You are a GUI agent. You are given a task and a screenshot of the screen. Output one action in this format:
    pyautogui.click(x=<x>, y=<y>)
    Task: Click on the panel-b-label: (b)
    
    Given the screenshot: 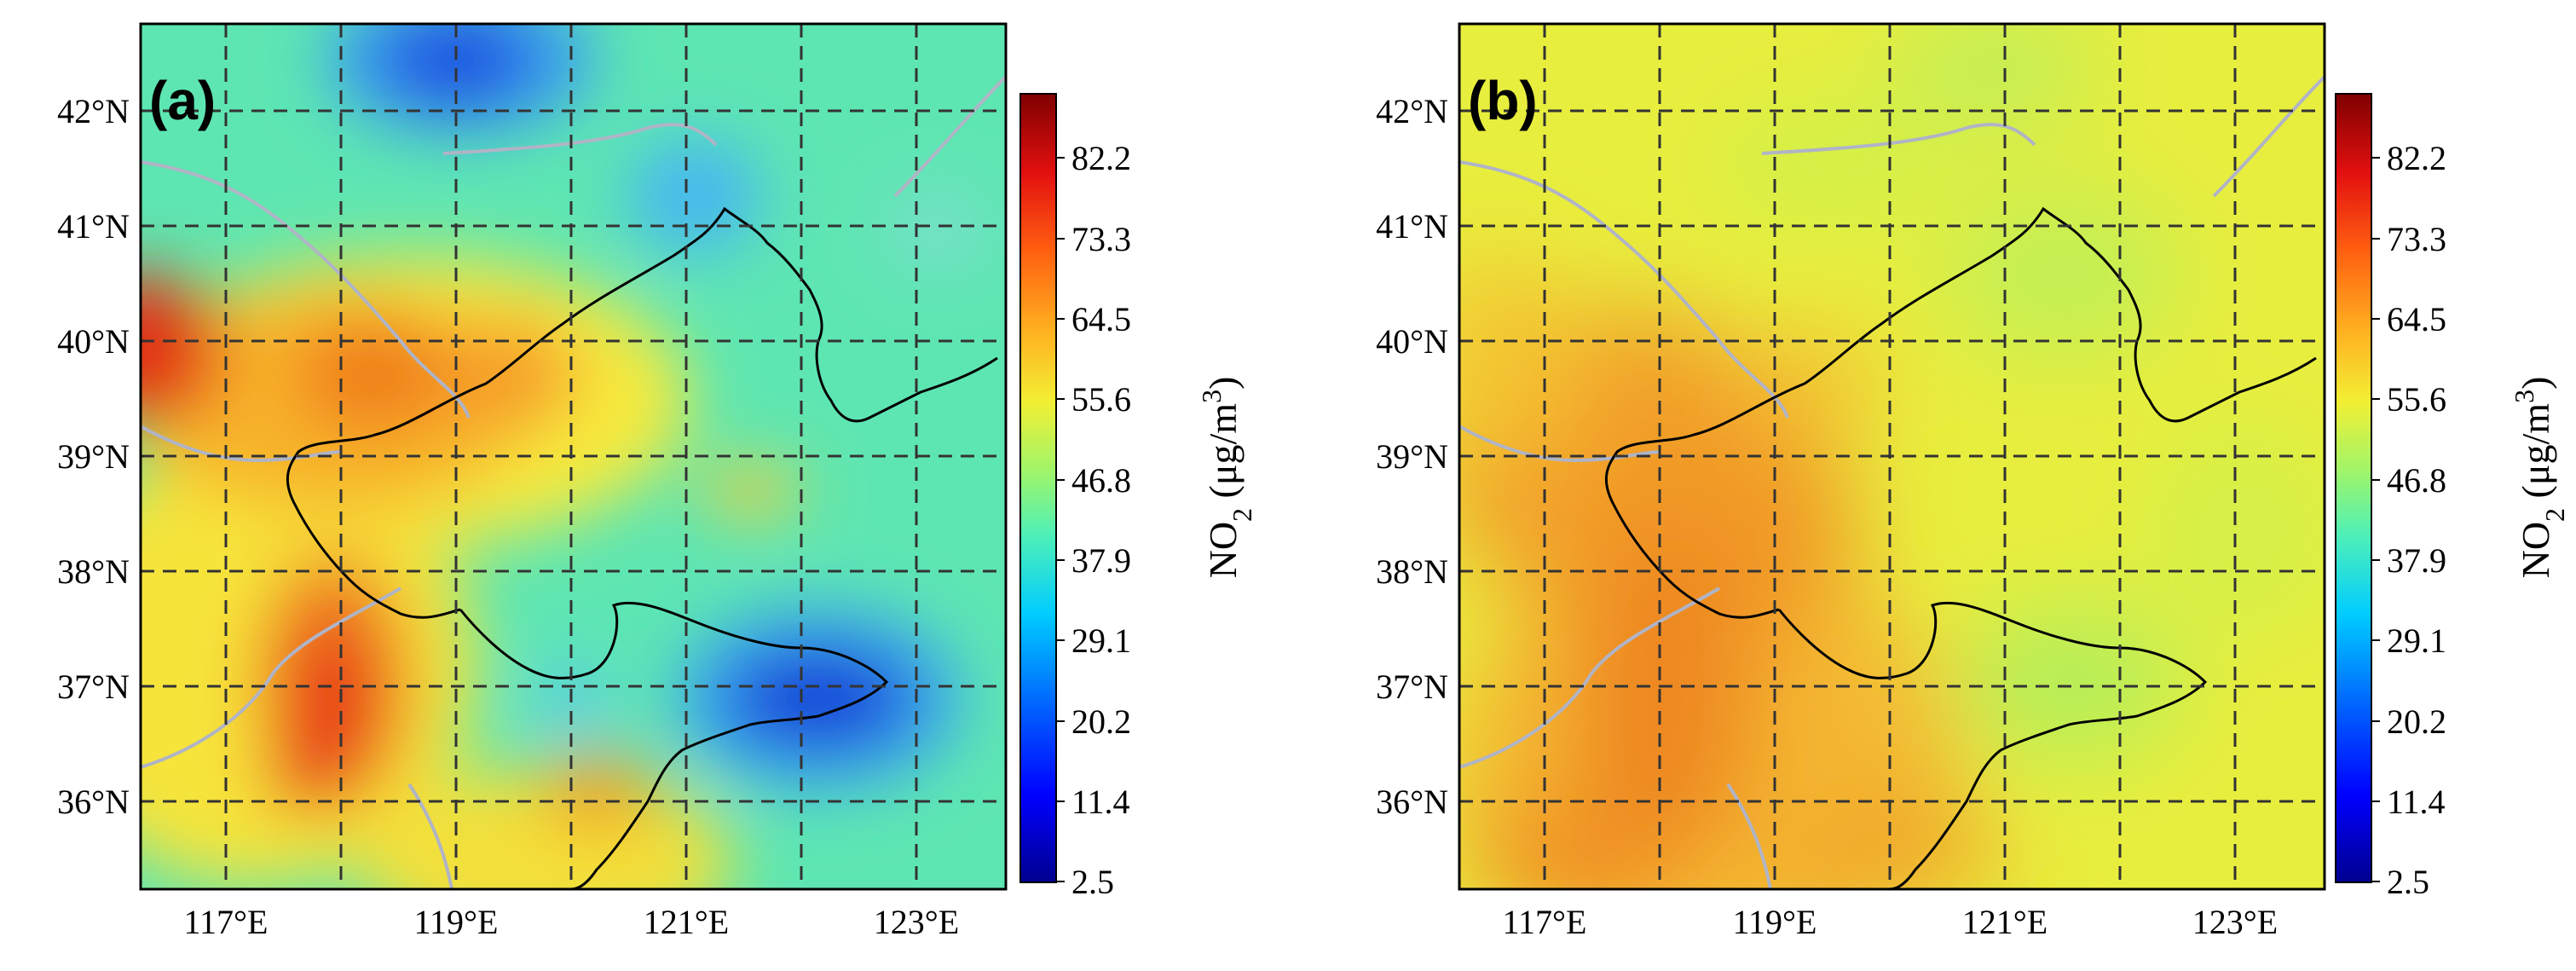 What is the action you would take?
    pyautogui.click(x=1503, y=100)
    